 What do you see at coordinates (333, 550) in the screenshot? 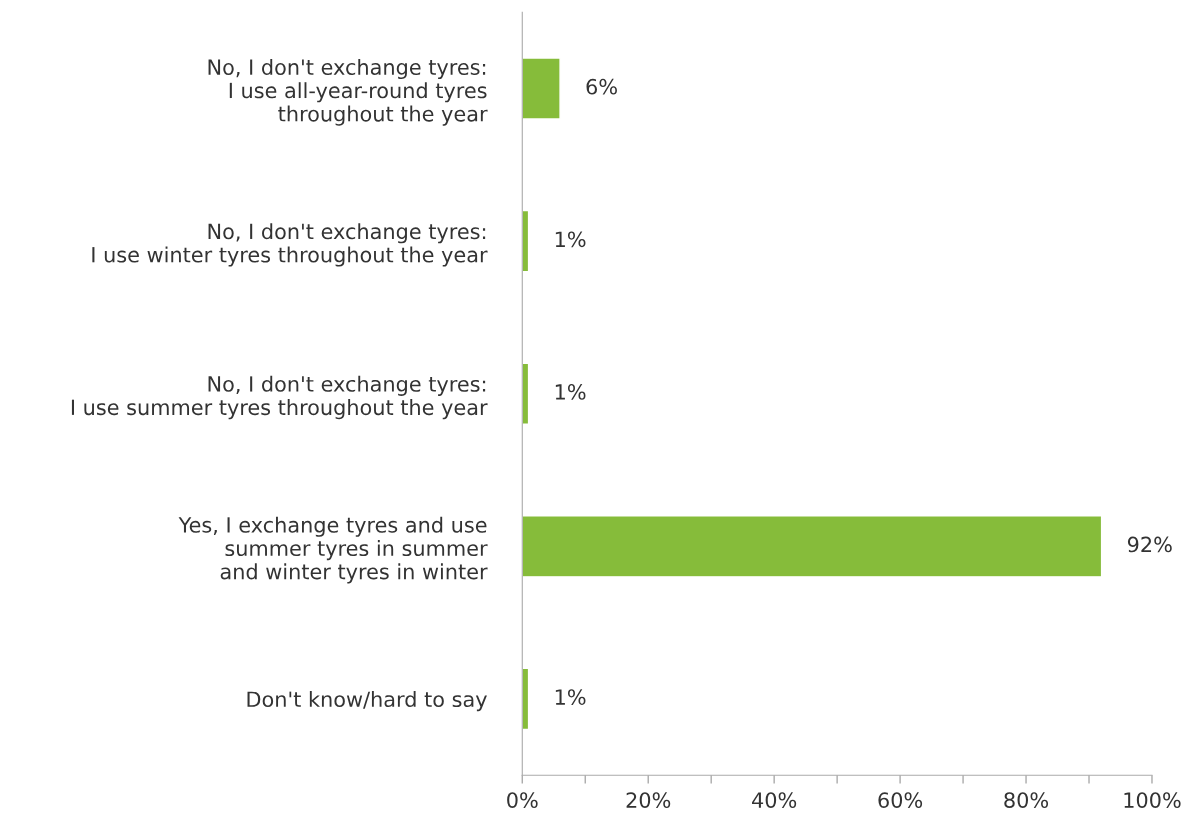
I see `y-tick-label: Yes, I exchange tyres and use summer tyres in summer and winter tyres in winter` at bounding box center [333, 550].